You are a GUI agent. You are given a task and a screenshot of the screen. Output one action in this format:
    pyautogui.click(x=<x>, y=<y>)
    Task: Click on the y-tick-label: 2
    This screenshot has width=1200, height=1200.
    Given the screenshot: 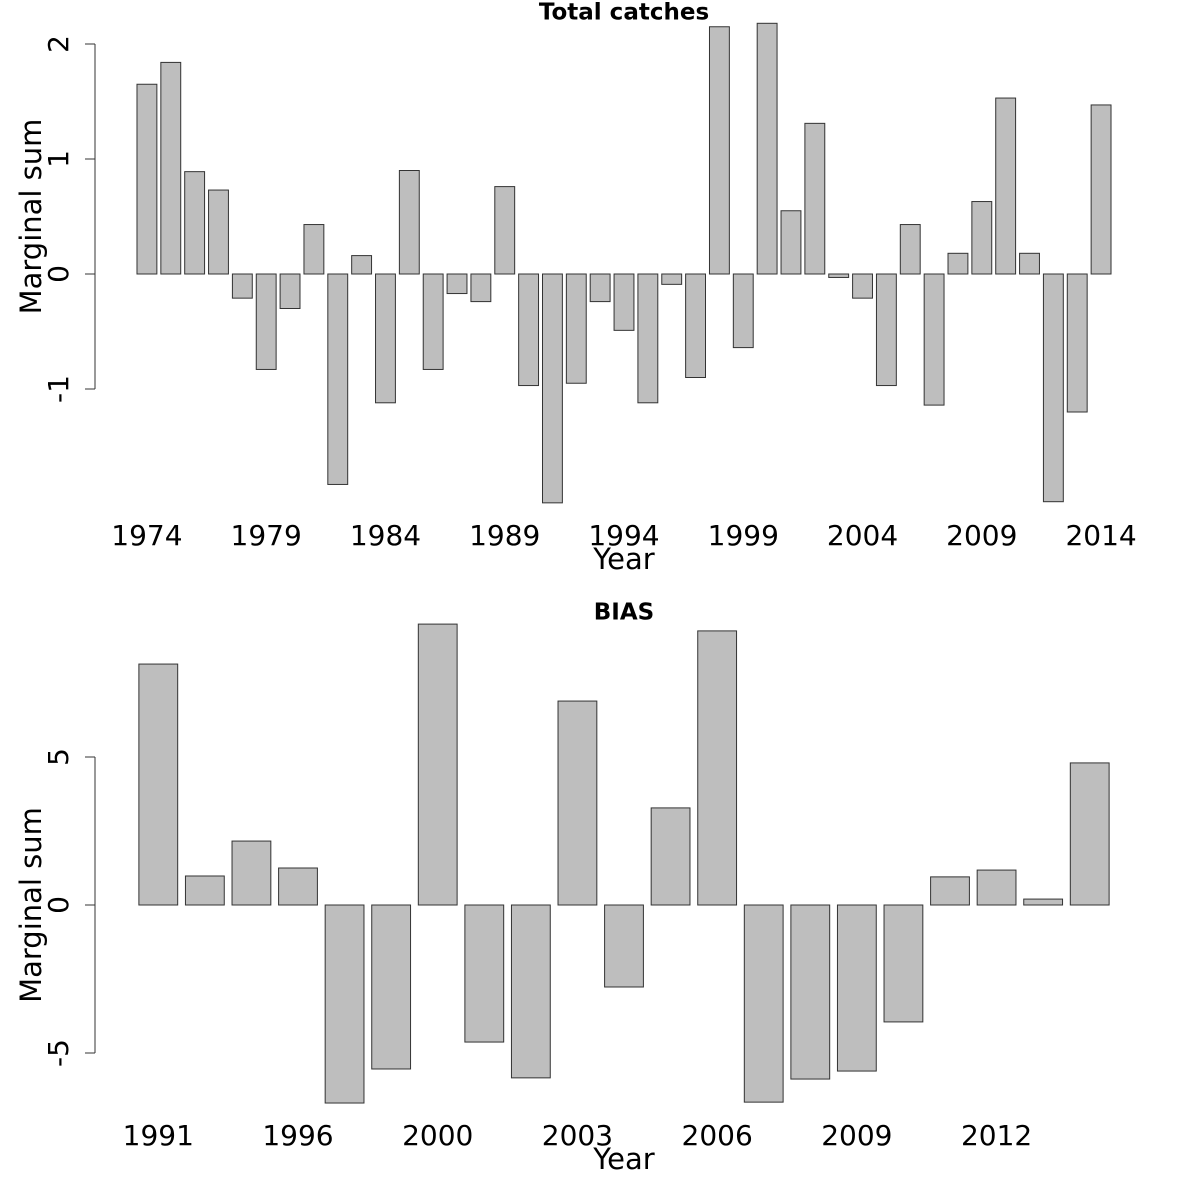 What is the action you would take?
    pyautogui.click(x=58, y=44)
    